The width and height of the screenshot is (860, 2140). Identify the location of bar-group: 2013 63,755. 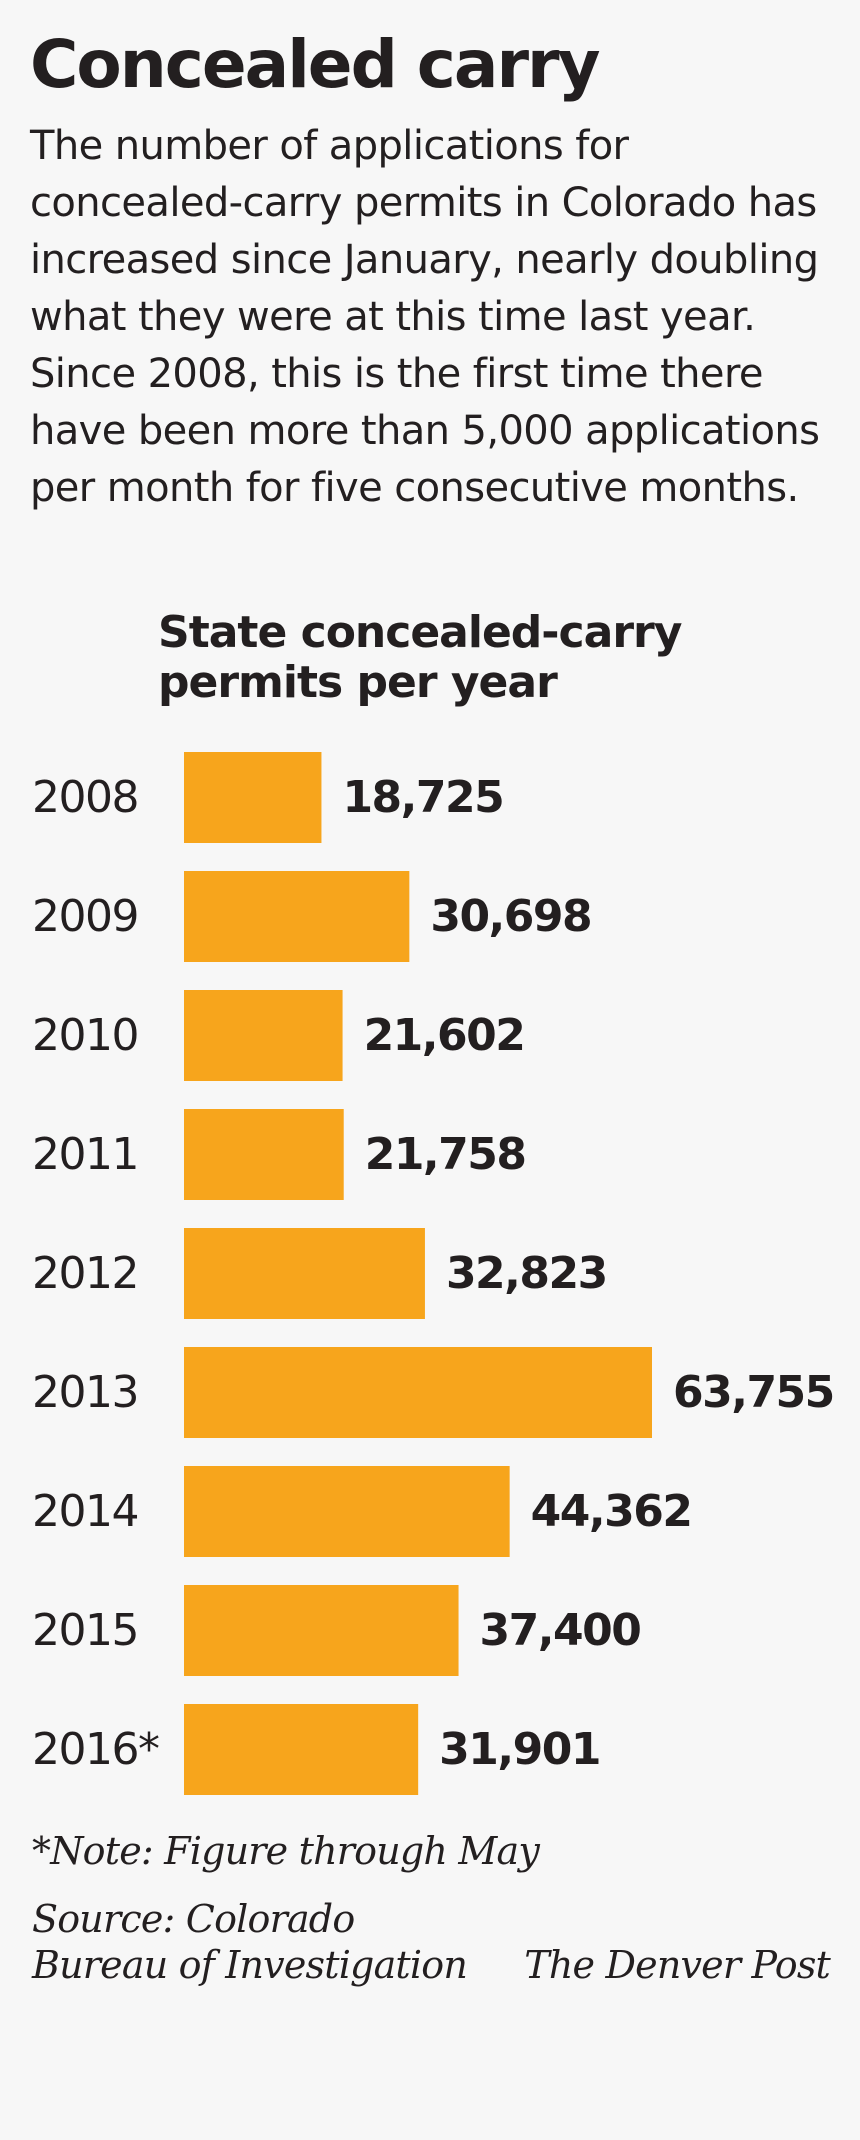
(433, 1392).